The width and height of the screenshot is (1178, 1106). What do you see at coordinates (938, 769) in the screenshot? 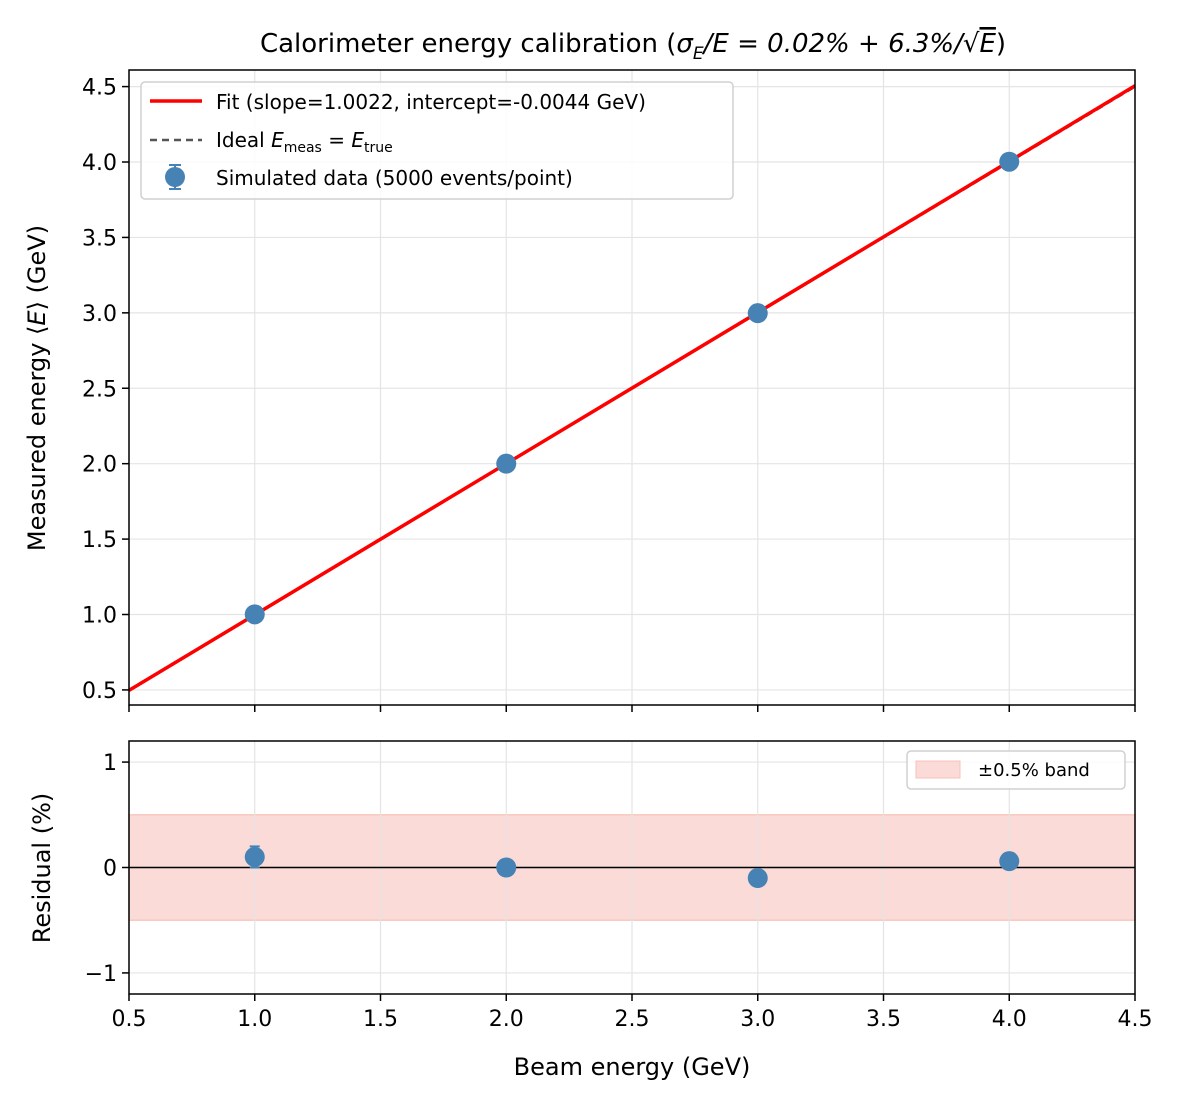
I see `legend-band-swatch` at bounding box center [938, 769].